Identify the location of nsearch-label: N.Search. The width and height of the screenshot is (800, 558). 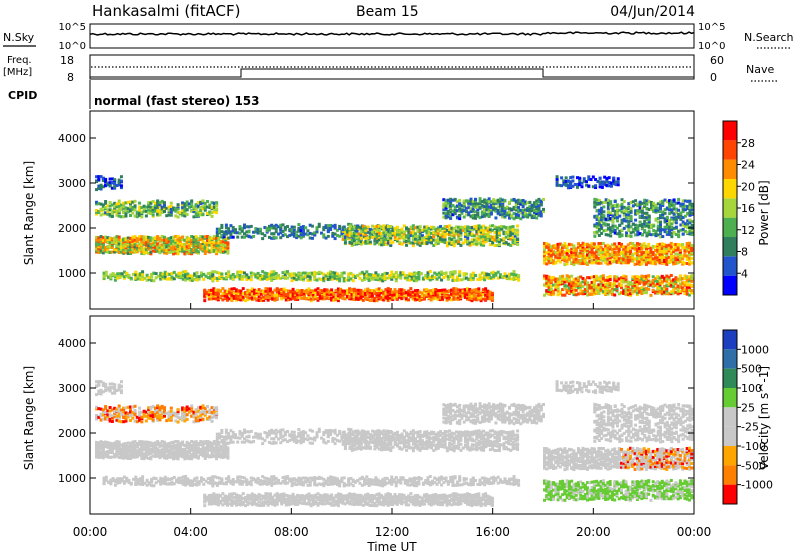
(769, 37).